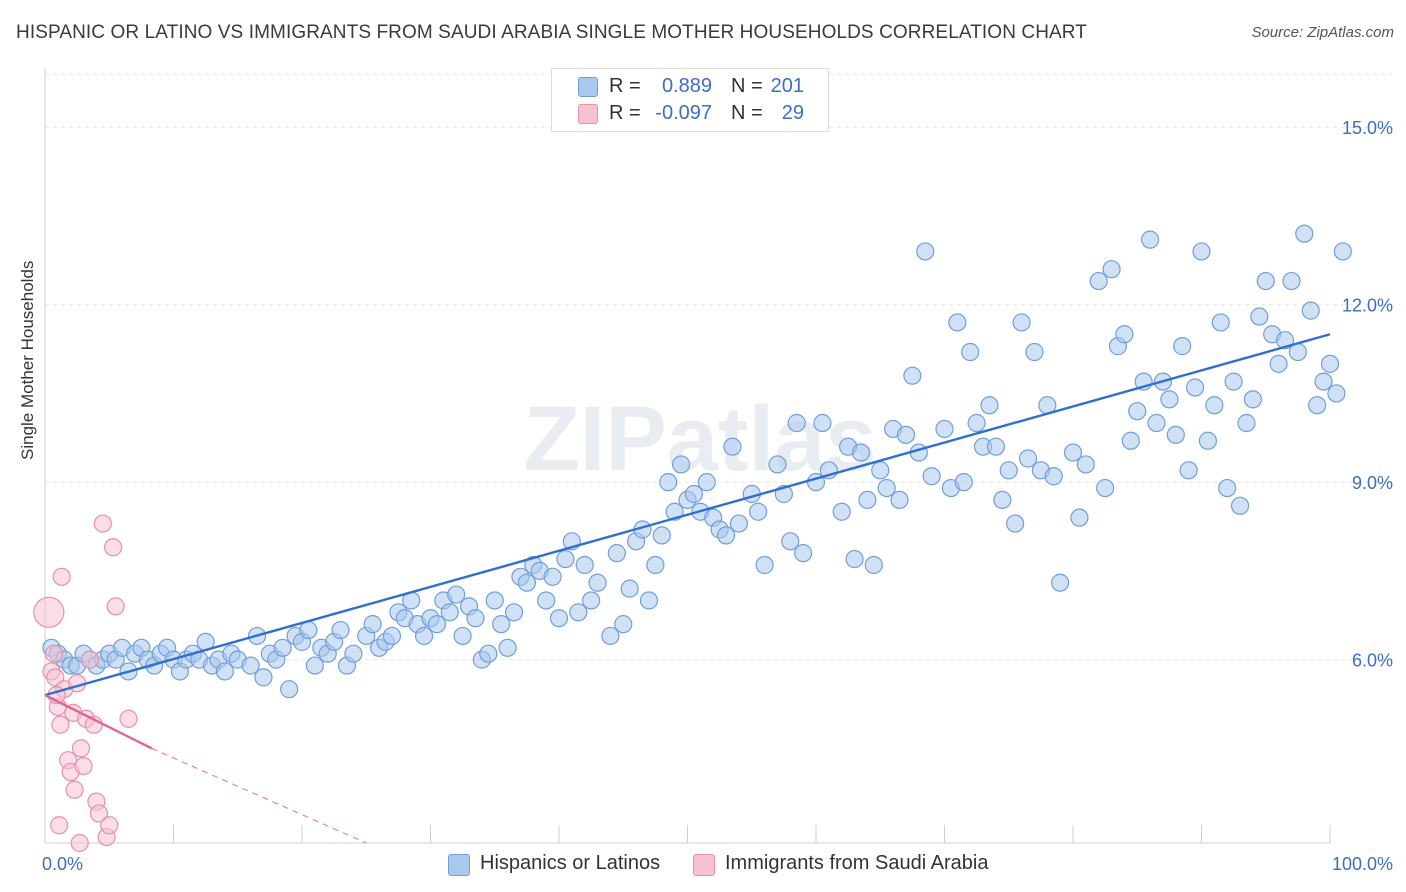 This screenshot has height=892, width=1406. Describe the element at coordinates (62, 864) in the screenshot. I see `x-tick-label: 0.0%` at that location.